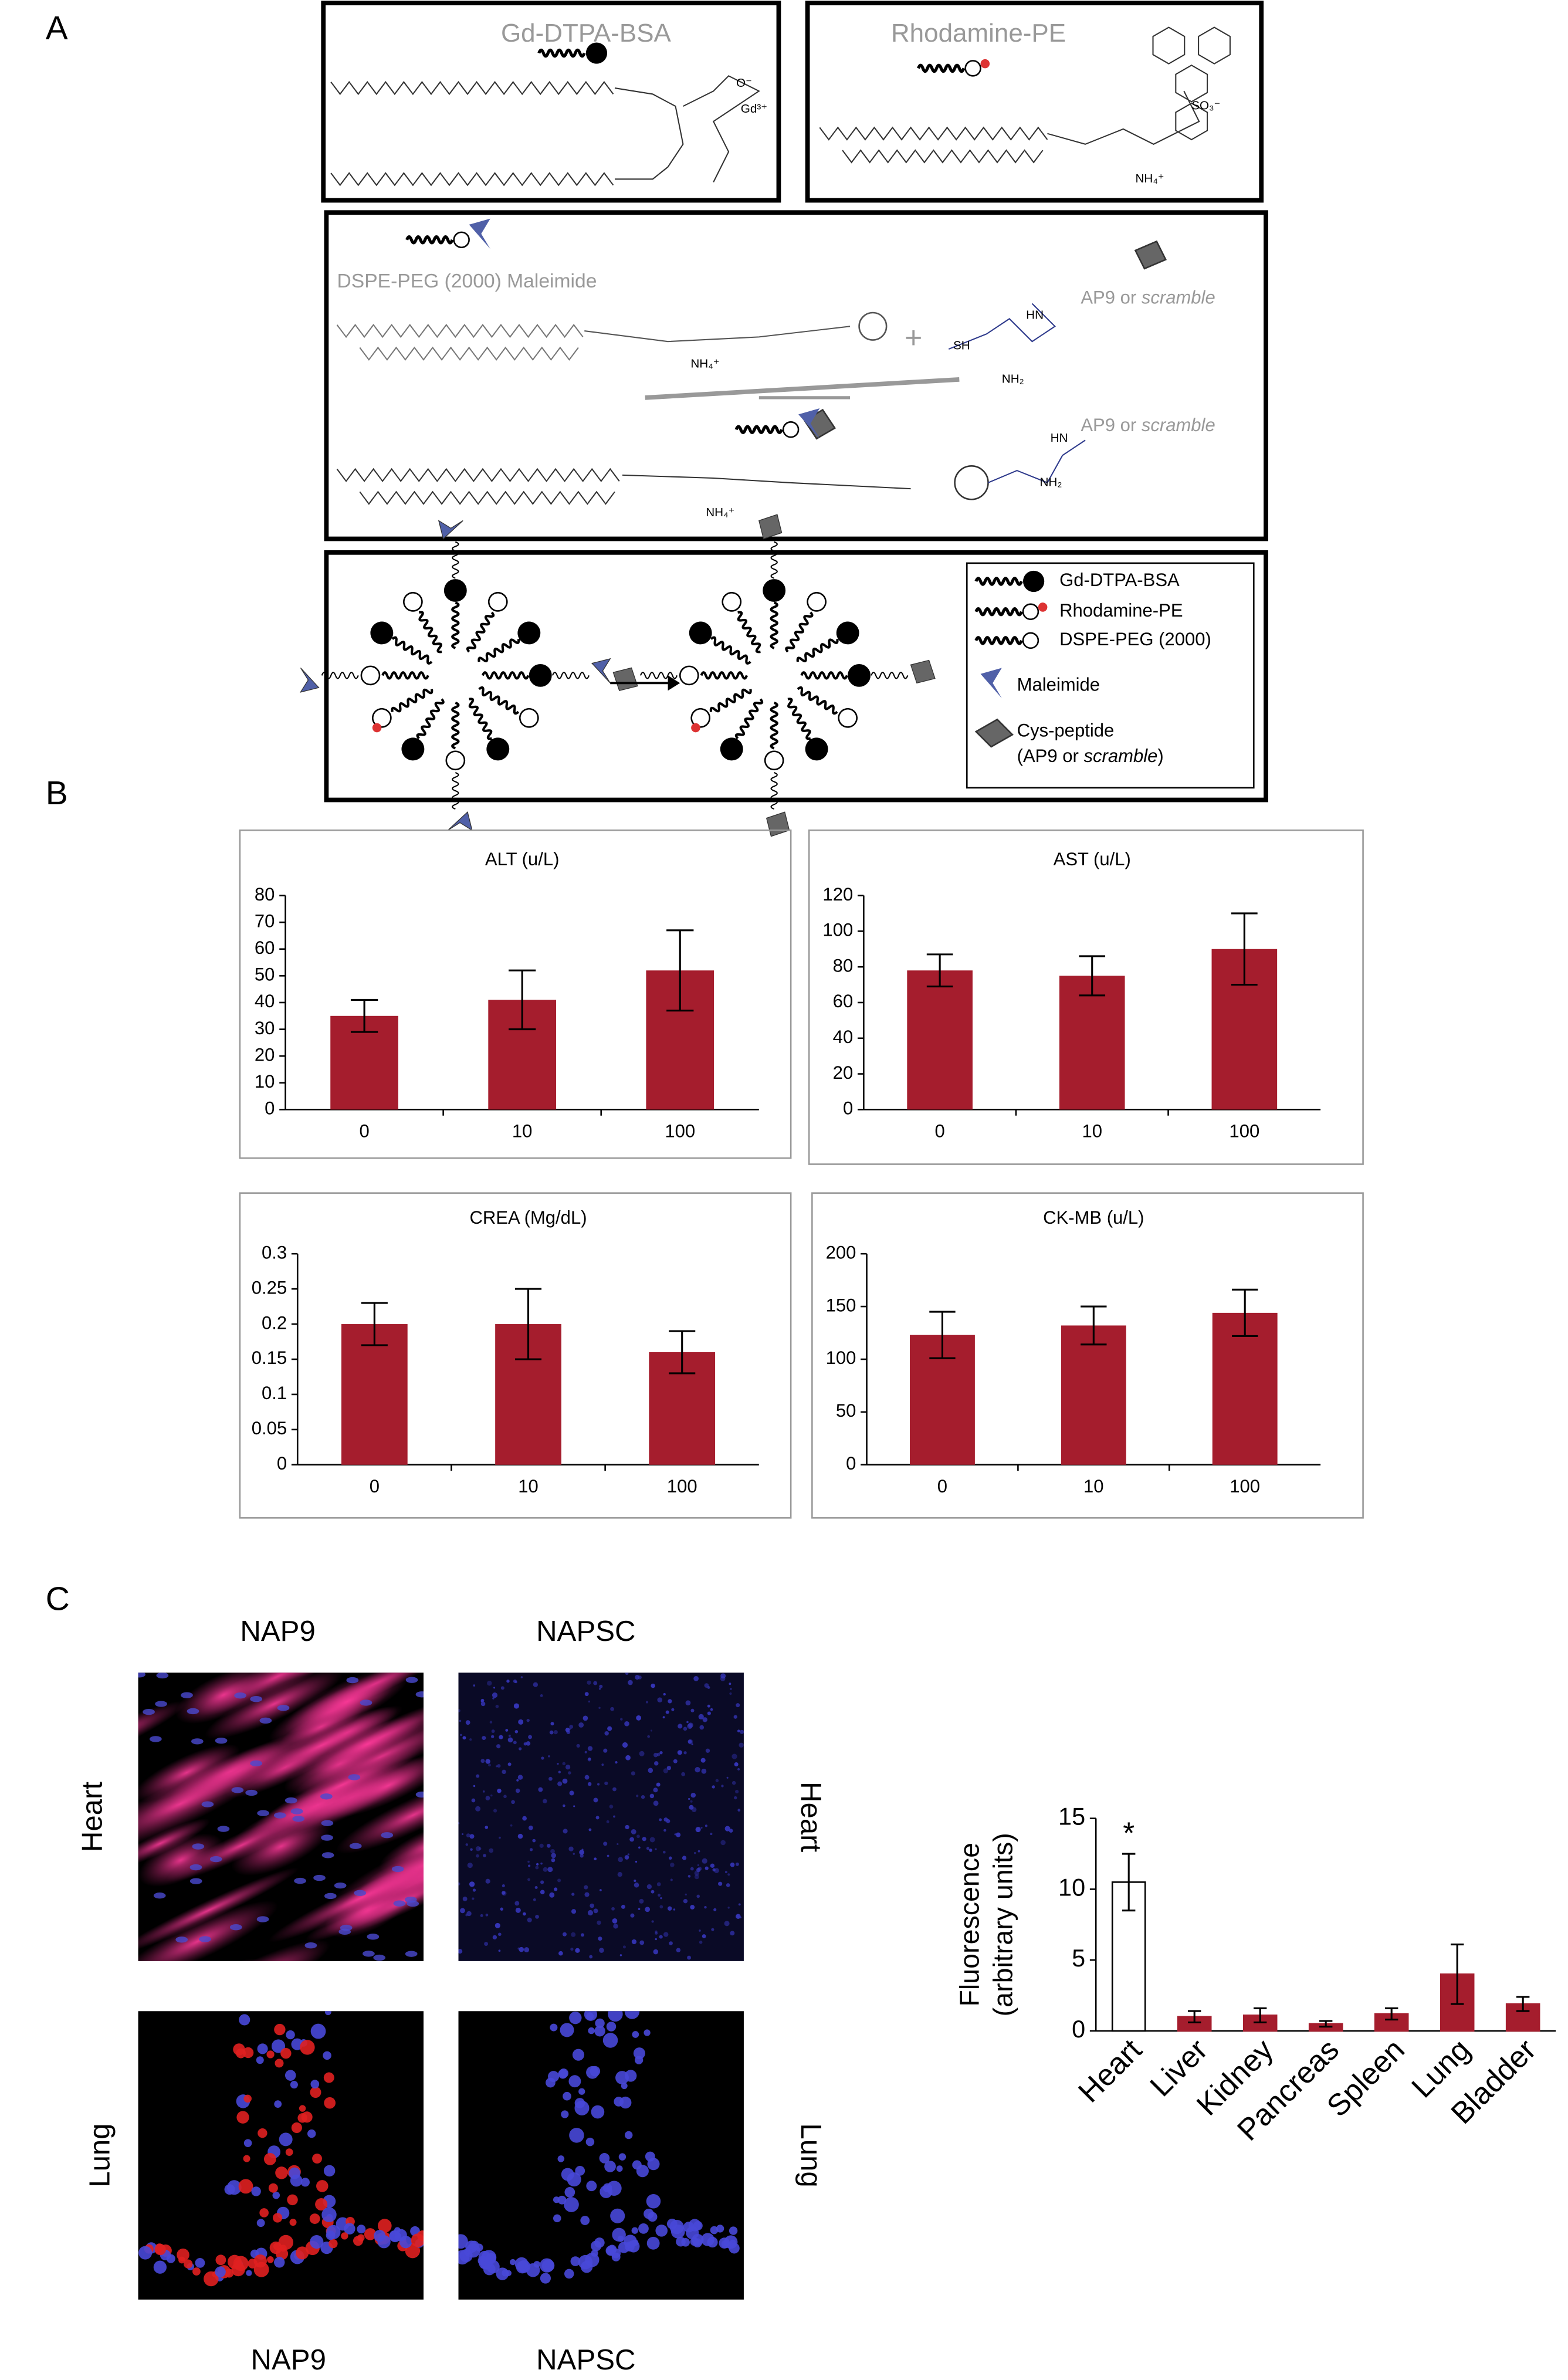 This screenshot has width=1568, height=2380. I want to click on bar, so click(375, 1395).